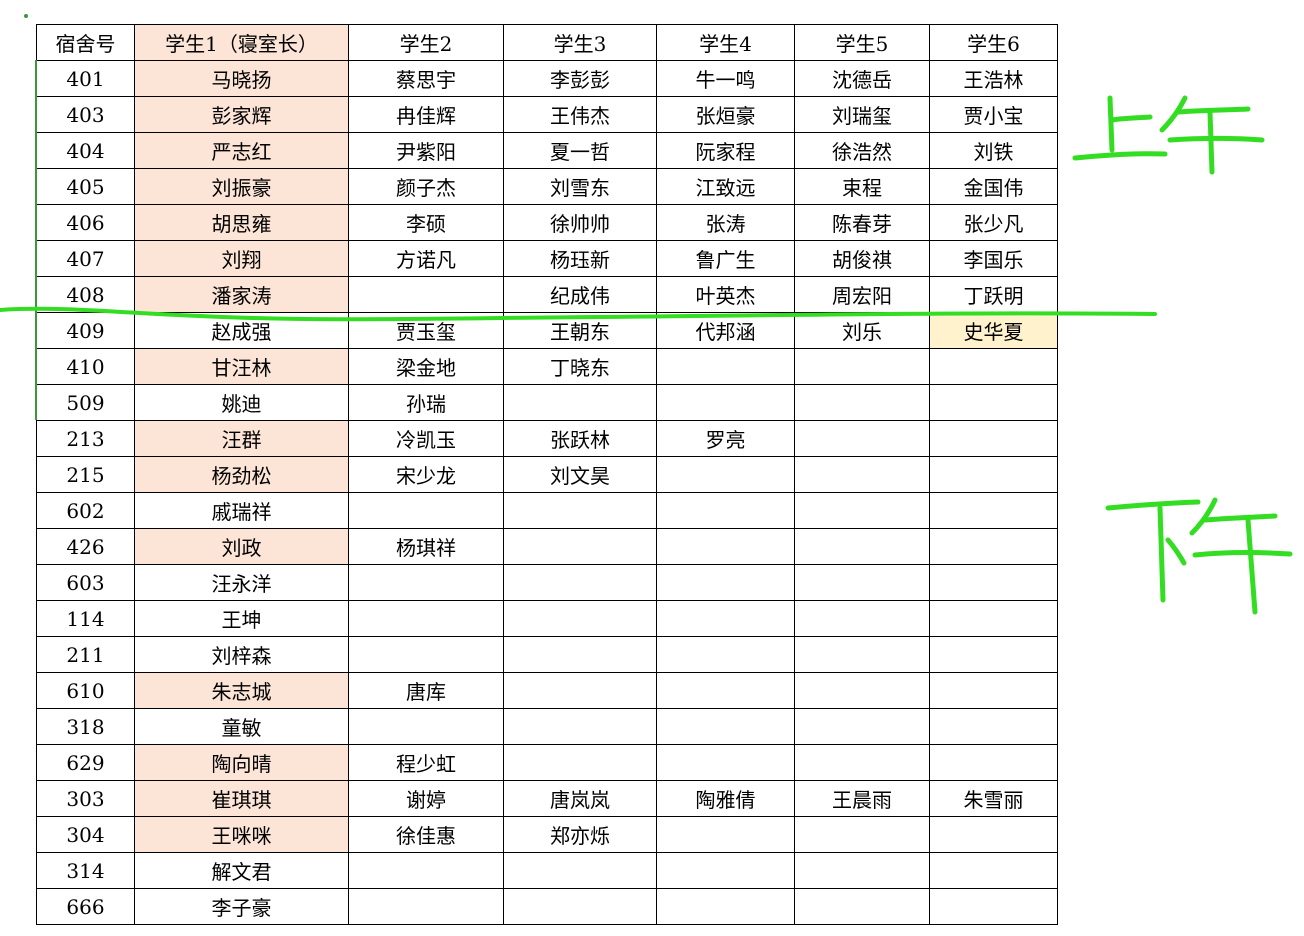 The image size is (1304, 936). What do you see at coordinates (241, 510) in the screenshot?
I see `student1-cell: 戚瑞祥` at bounding box center [241, 510].